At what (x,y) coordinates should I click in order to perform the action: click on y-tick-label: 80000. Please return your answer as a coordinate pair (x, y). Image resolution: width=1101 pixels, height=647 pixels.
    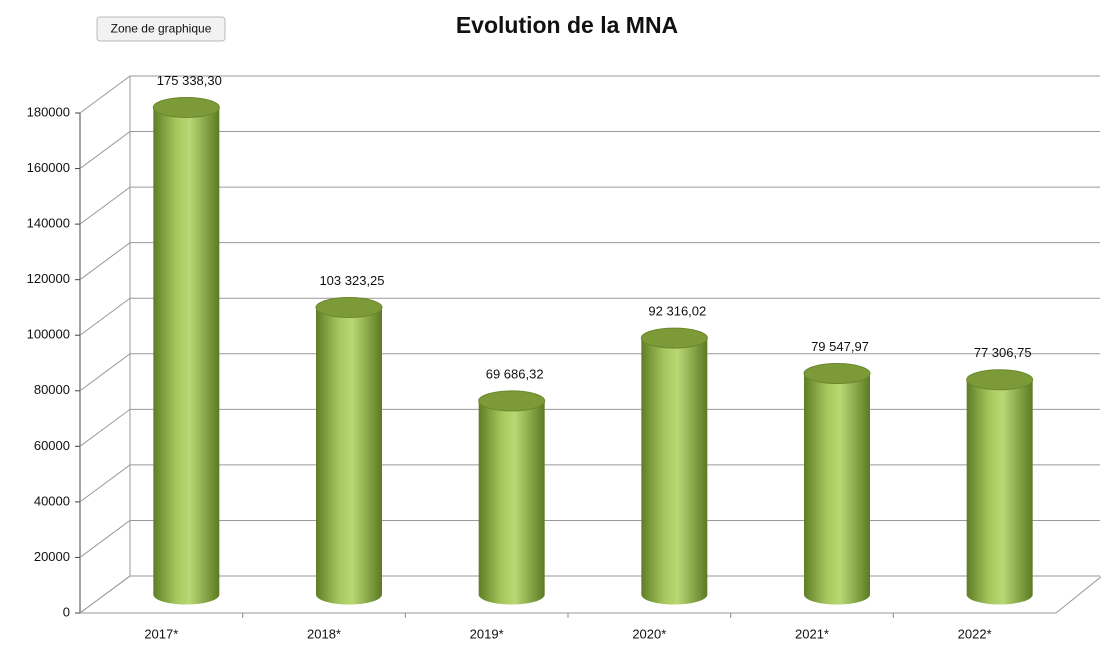
    Looking at the image, I should click on (52, 389).